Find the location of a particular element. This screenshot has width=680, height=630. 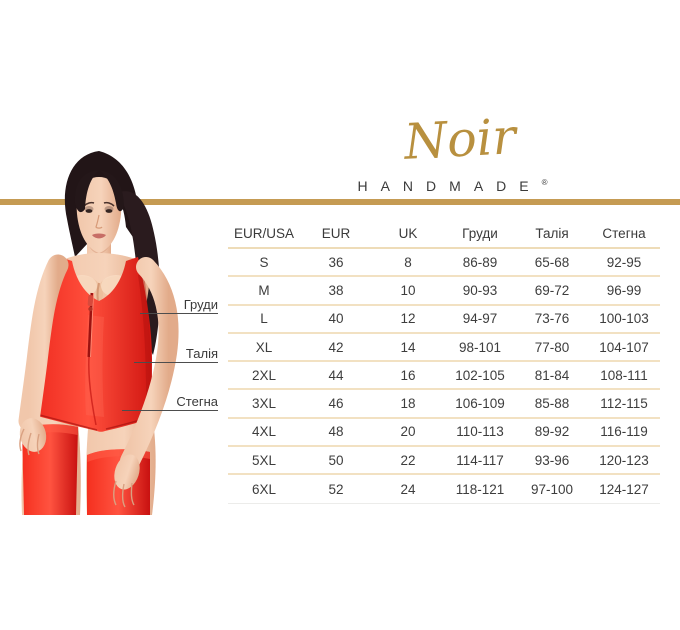

zipper-seam is located at coordinates (92, 391).